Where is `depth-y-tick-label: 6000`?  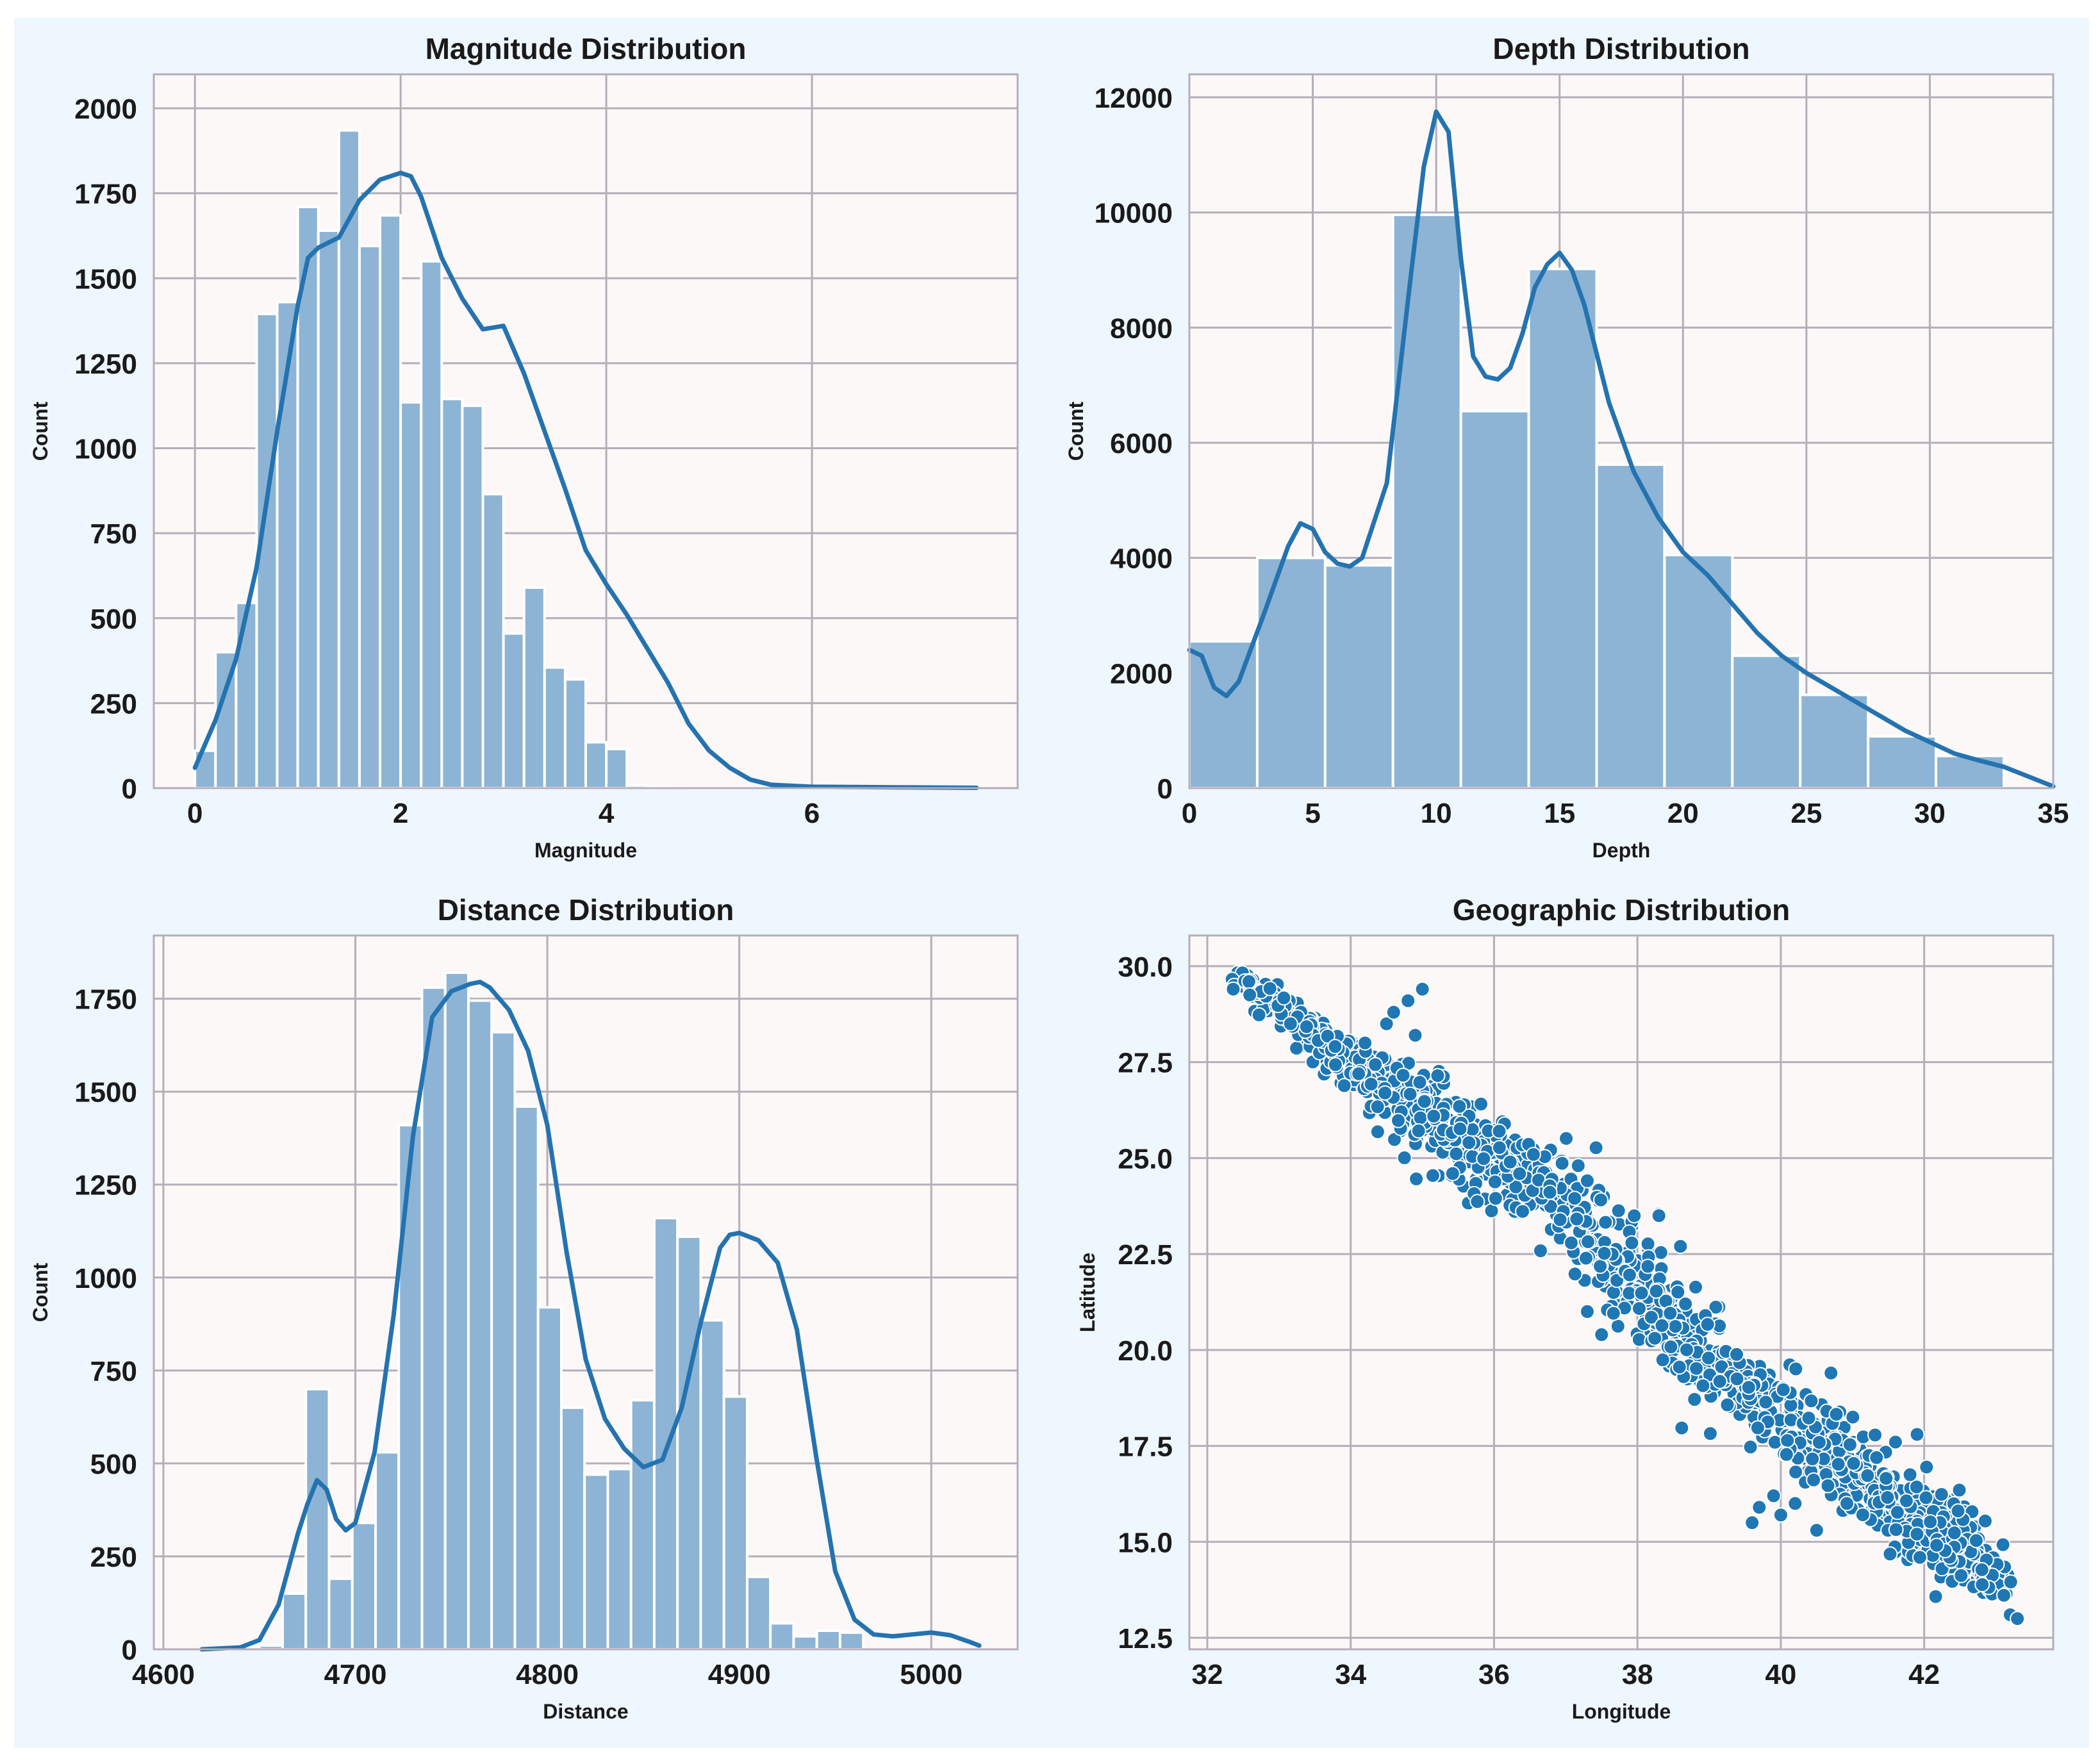
depth-y-tick-label: 6000 is located at coordinates (1142, 443).